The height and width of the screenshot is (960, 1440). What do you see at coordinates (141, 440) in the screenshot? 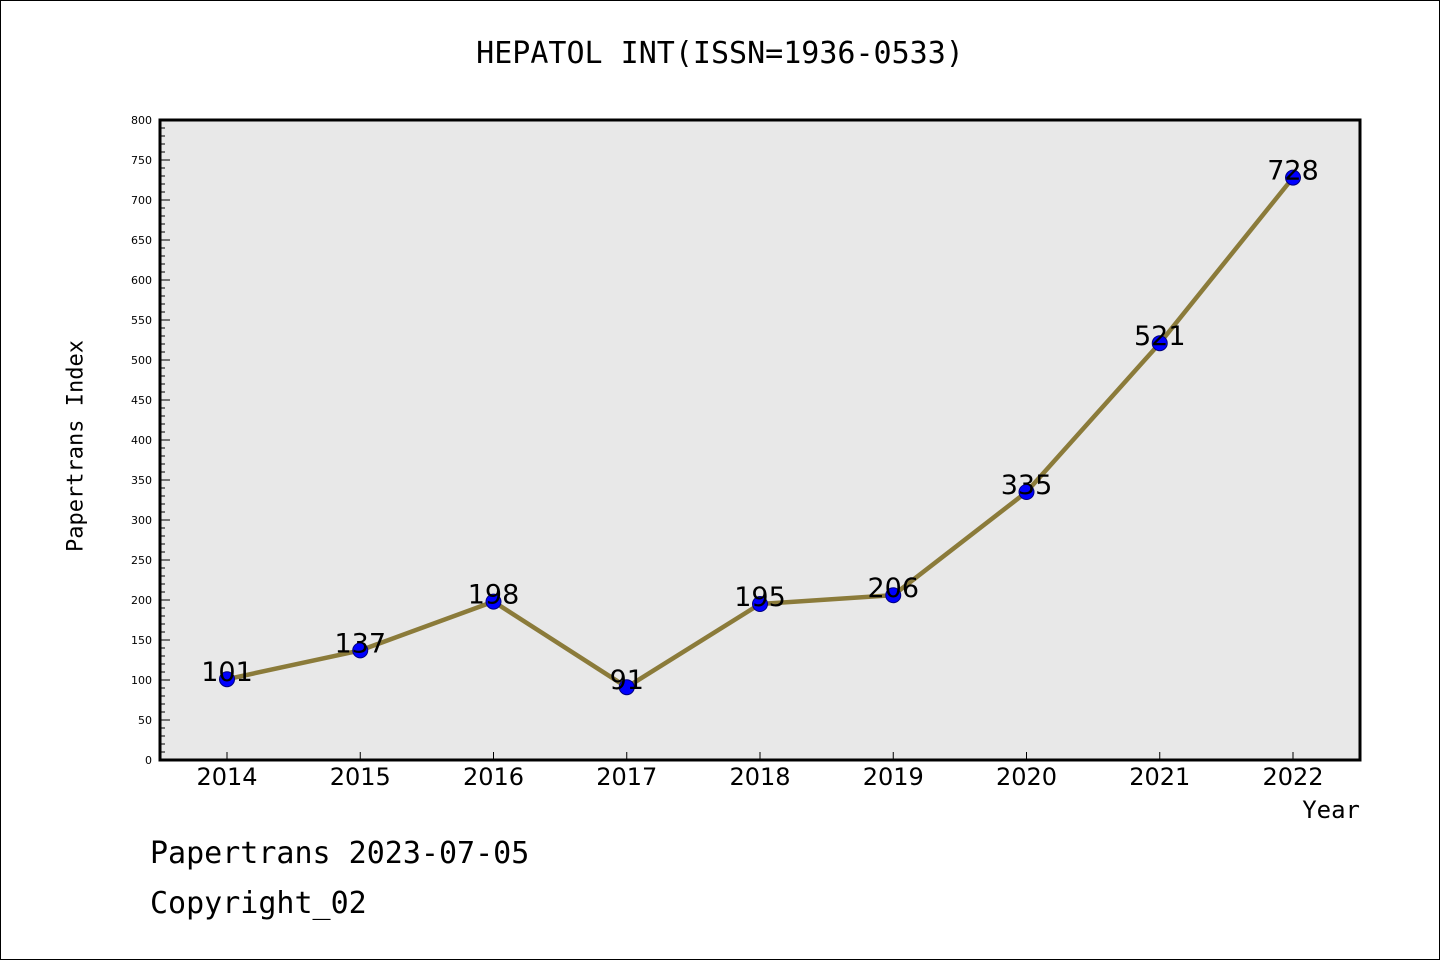
I see `y-tick-label: 400` at bounding box center [141, 440].